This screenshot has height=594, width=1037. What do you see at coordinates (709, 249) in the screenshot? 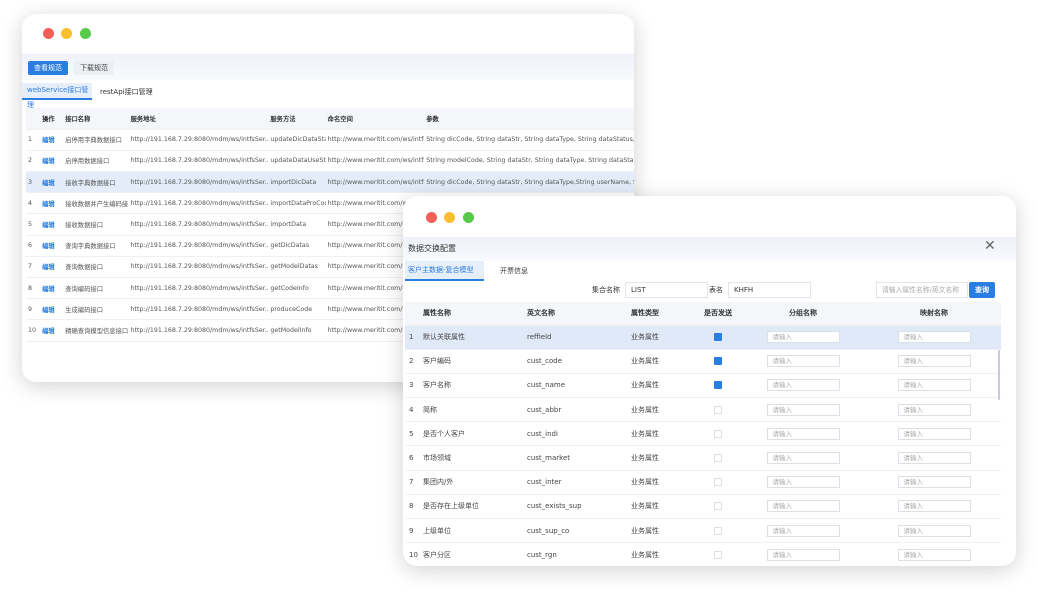
I see `dialog-header` at bounding box center [709, 249].